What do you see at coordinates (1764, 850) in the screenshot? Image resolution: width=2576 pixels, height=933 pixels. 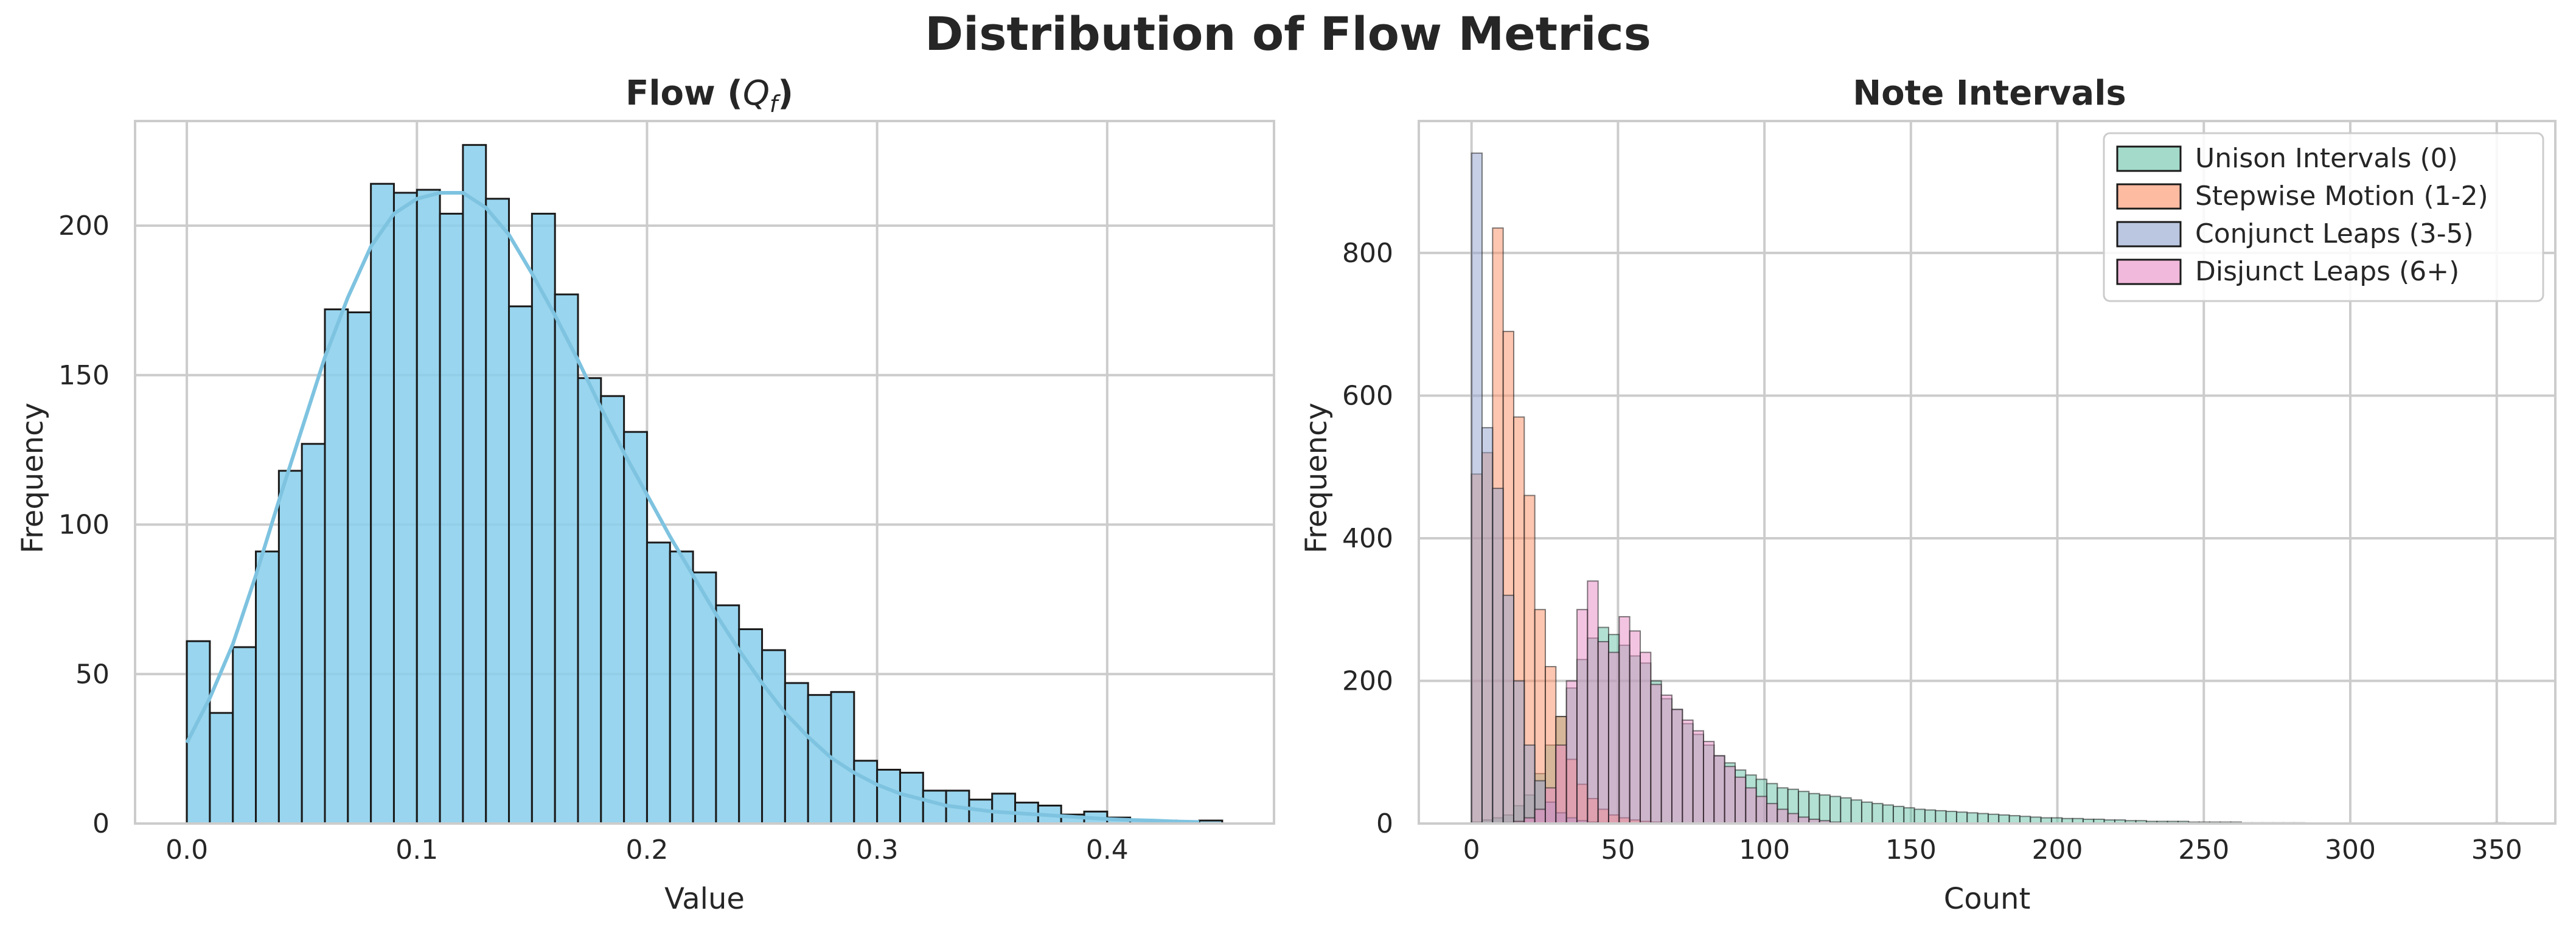 I see `note-intervals-x-tick-label: 100` at bounding box center [1764, 850].